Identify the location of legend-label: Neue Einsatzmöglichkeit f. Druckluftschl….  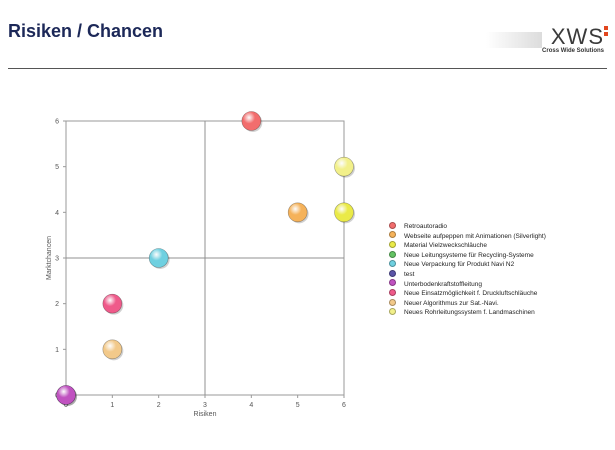
(471, 294).